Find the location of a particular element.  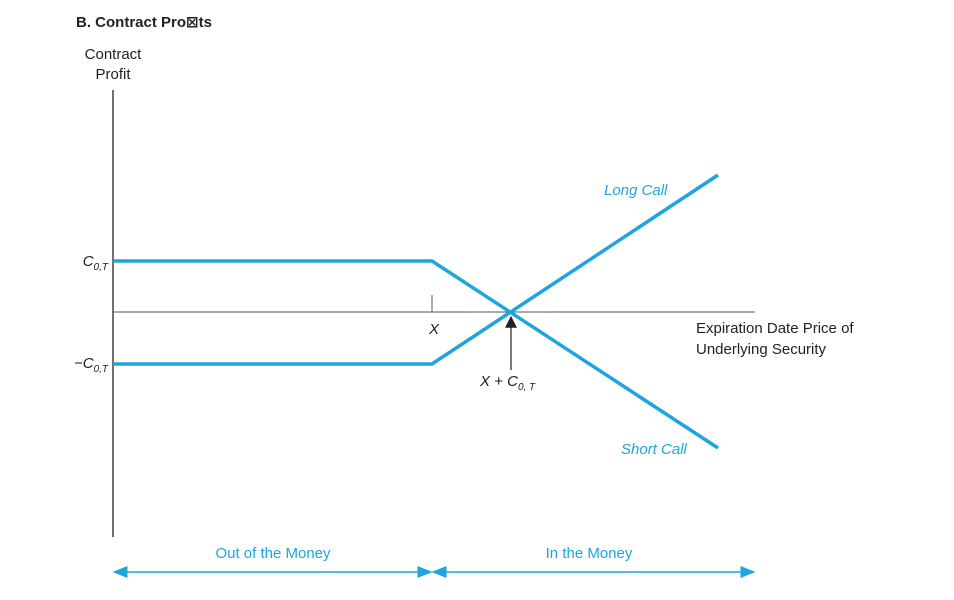

y-axis-label: Contract is located at coordinates (114, 54).